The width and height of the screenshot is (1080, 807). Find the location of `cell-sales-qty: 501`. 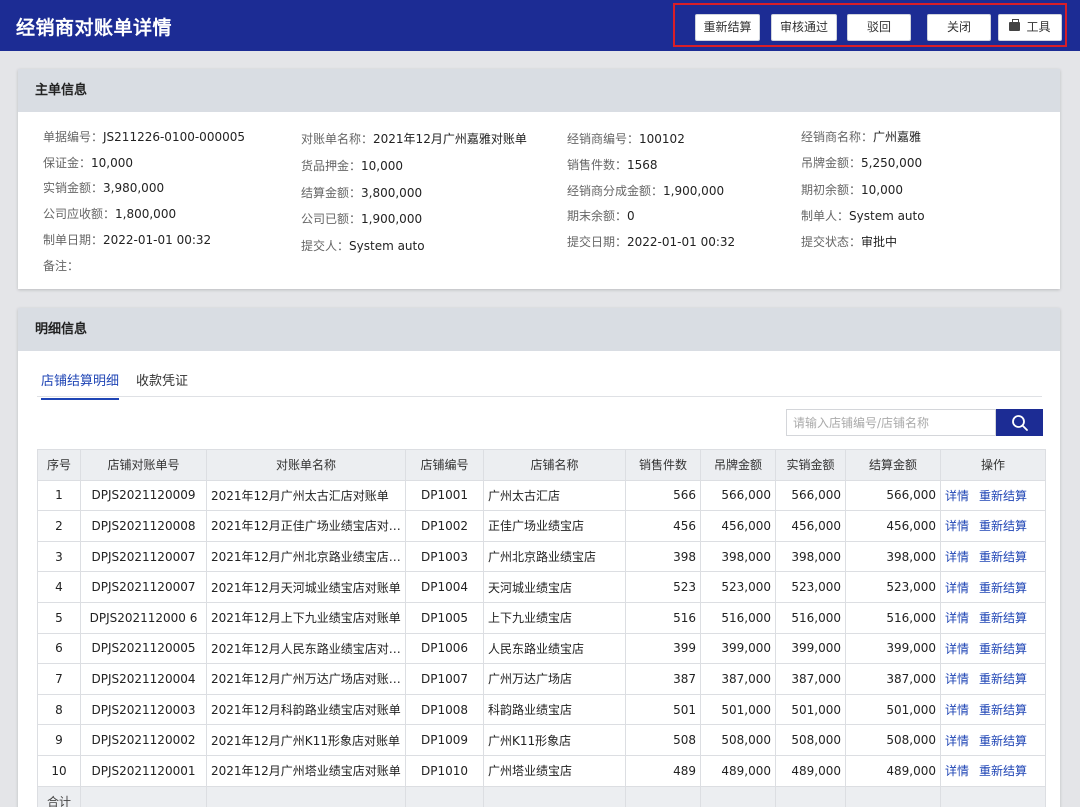

cell-sales-qty: 501 is located at coordinates (663, 709).